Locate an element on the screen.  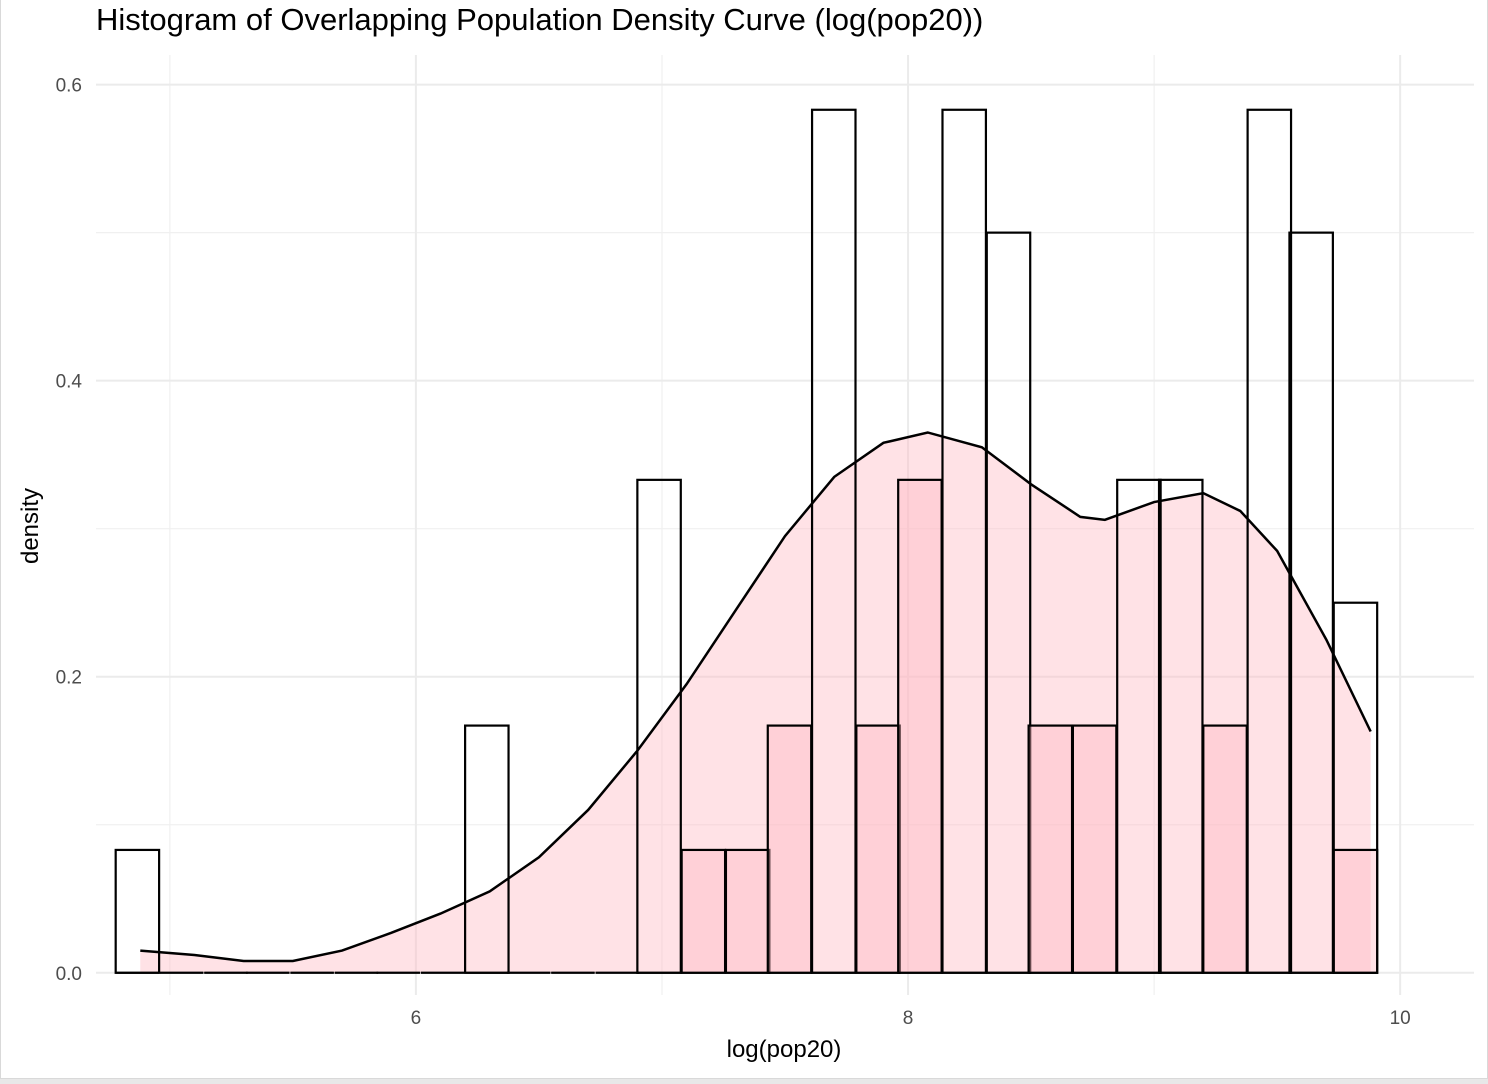
y-tick-label: 0.0 is located at coordinates (69, 974).